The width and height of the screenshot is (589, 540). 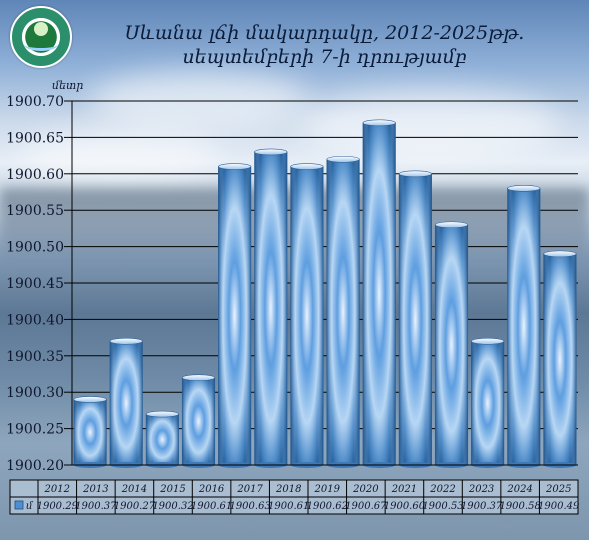 I want to click on y-tick-label: 1900.70, so click(x=35, y=102).